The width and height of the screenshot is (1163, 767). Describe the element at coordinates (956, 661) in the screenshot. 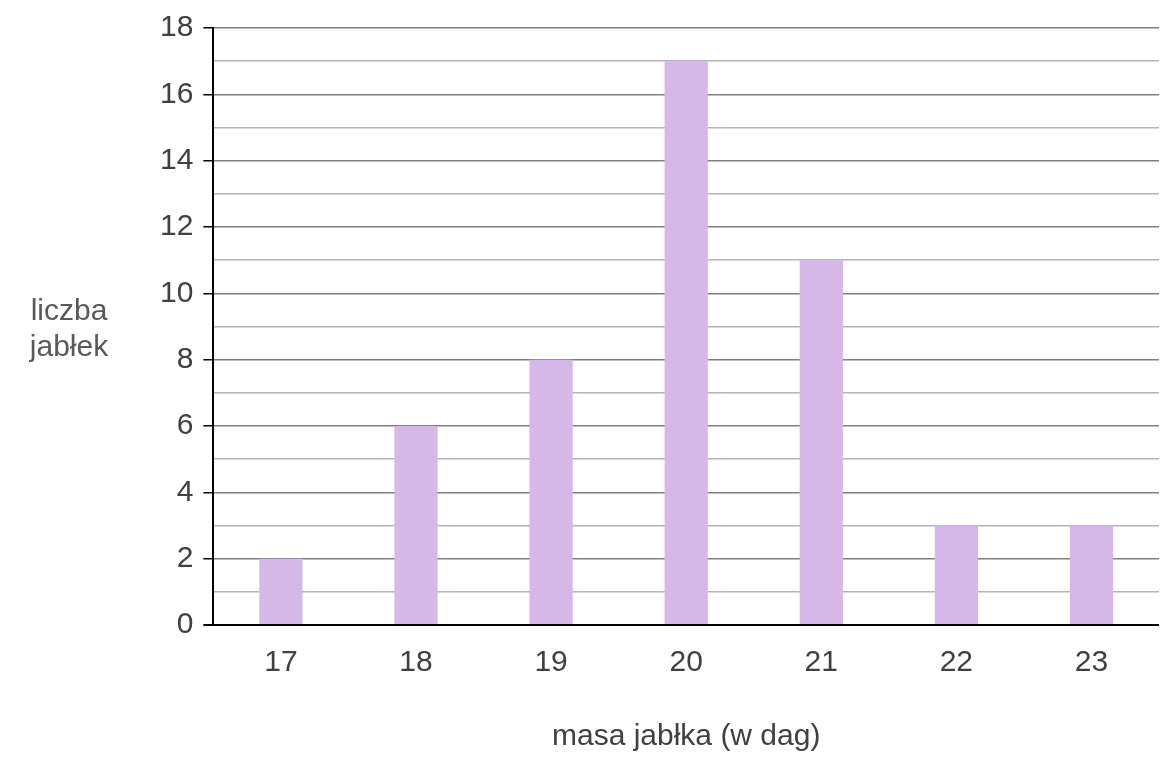

I see `x-tick-label: 22` at that location.